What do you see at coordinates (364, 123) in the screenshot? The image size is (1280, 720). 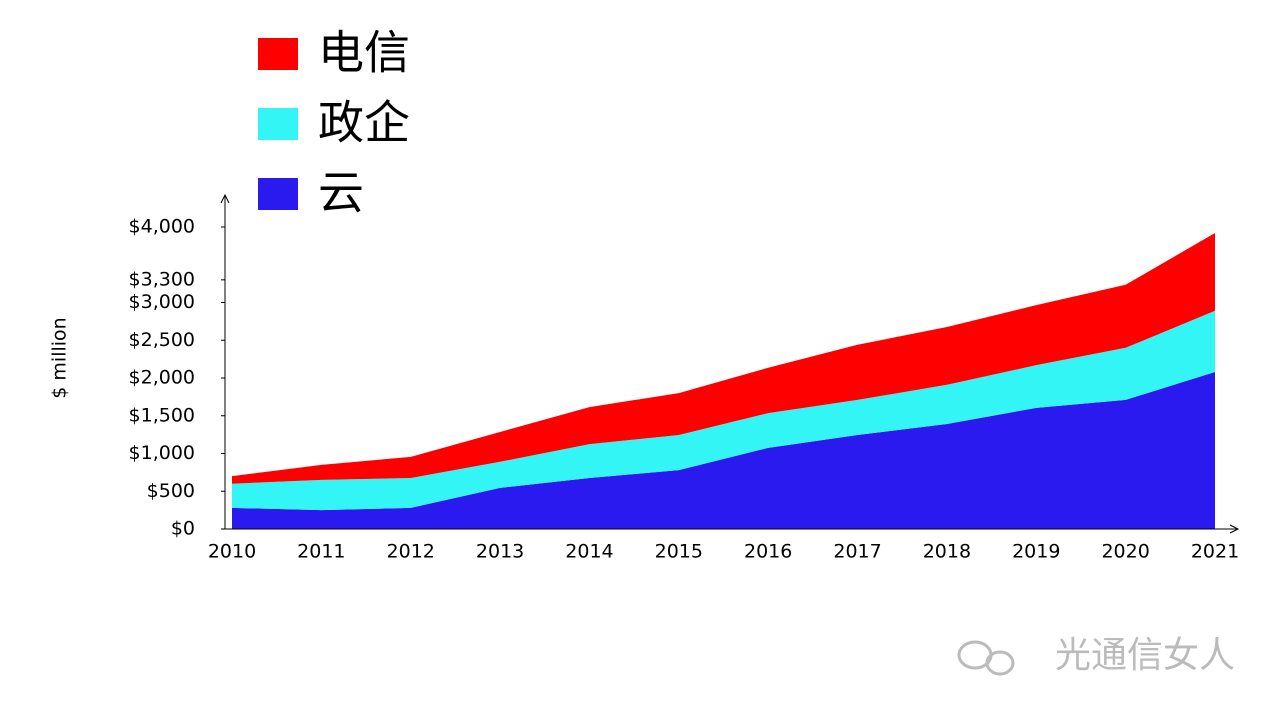 I see `legend-label: 政企` at bounding box center [364, 123].